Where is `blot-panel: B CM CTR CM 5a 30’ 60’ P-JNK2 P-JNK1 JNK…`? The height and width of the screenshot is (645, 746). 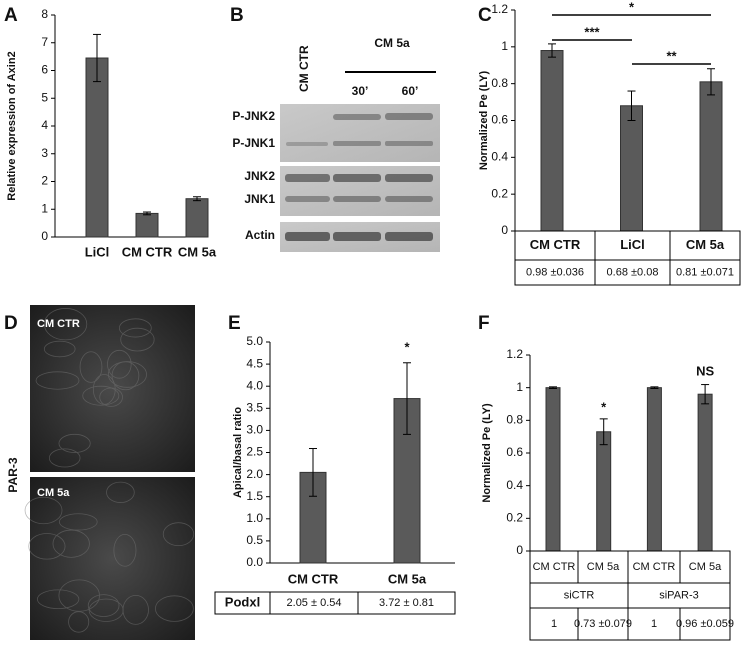 blot-panel: B CM CTR CM 5a 30’ 60’ P-JNK2 P-JNK1 JNK… is located at coordinates (335, 128).